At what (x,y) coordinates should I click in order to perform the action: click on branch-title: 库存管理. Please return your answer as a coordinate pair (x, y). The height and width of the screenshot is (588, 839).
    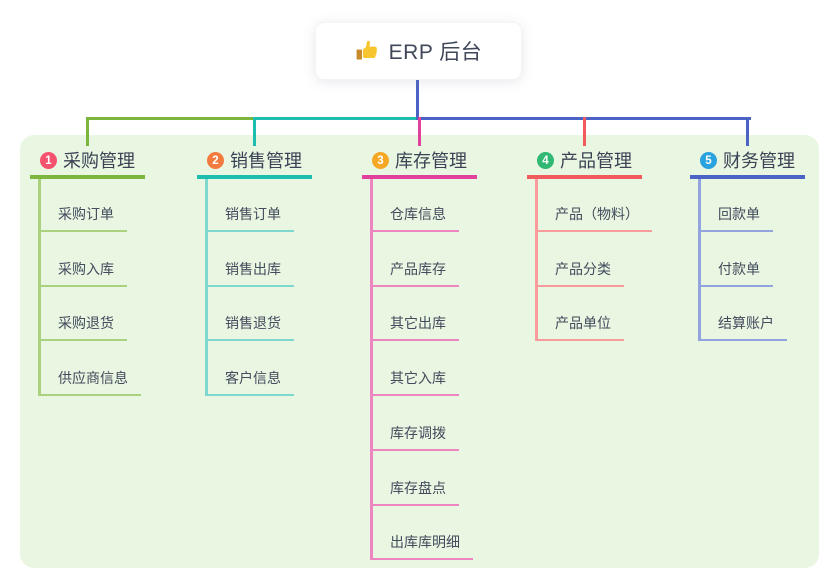
    Looking at the image, I should click on (431, 161).